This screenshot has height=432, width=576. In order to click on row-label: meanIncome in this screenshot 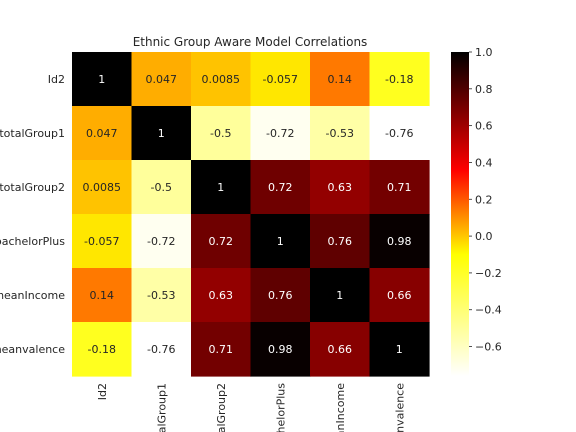, I will do `click(32, 295)`.